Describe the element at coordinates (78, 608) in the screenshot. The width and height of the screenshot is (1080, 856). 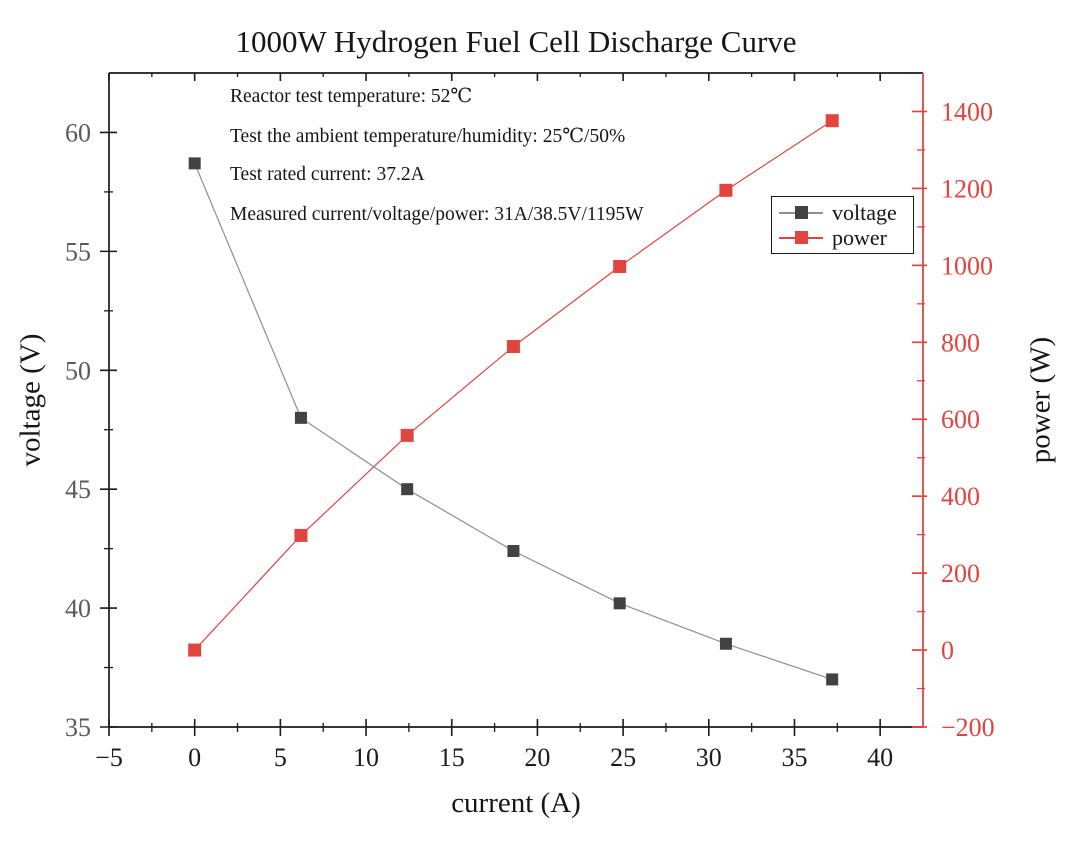
I see `y-left-tick-label: 40` at that location.